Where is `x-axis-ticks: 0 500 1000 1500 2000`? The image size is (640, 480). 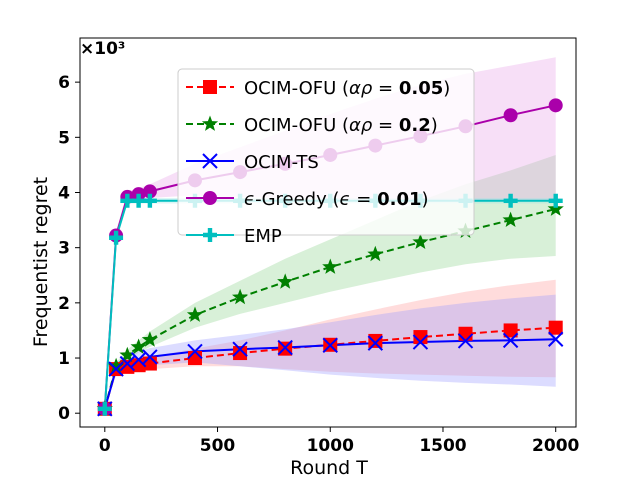 x-axis-ticks: 0 500 1000 1500 2000 is located at coordinates (339, 441).